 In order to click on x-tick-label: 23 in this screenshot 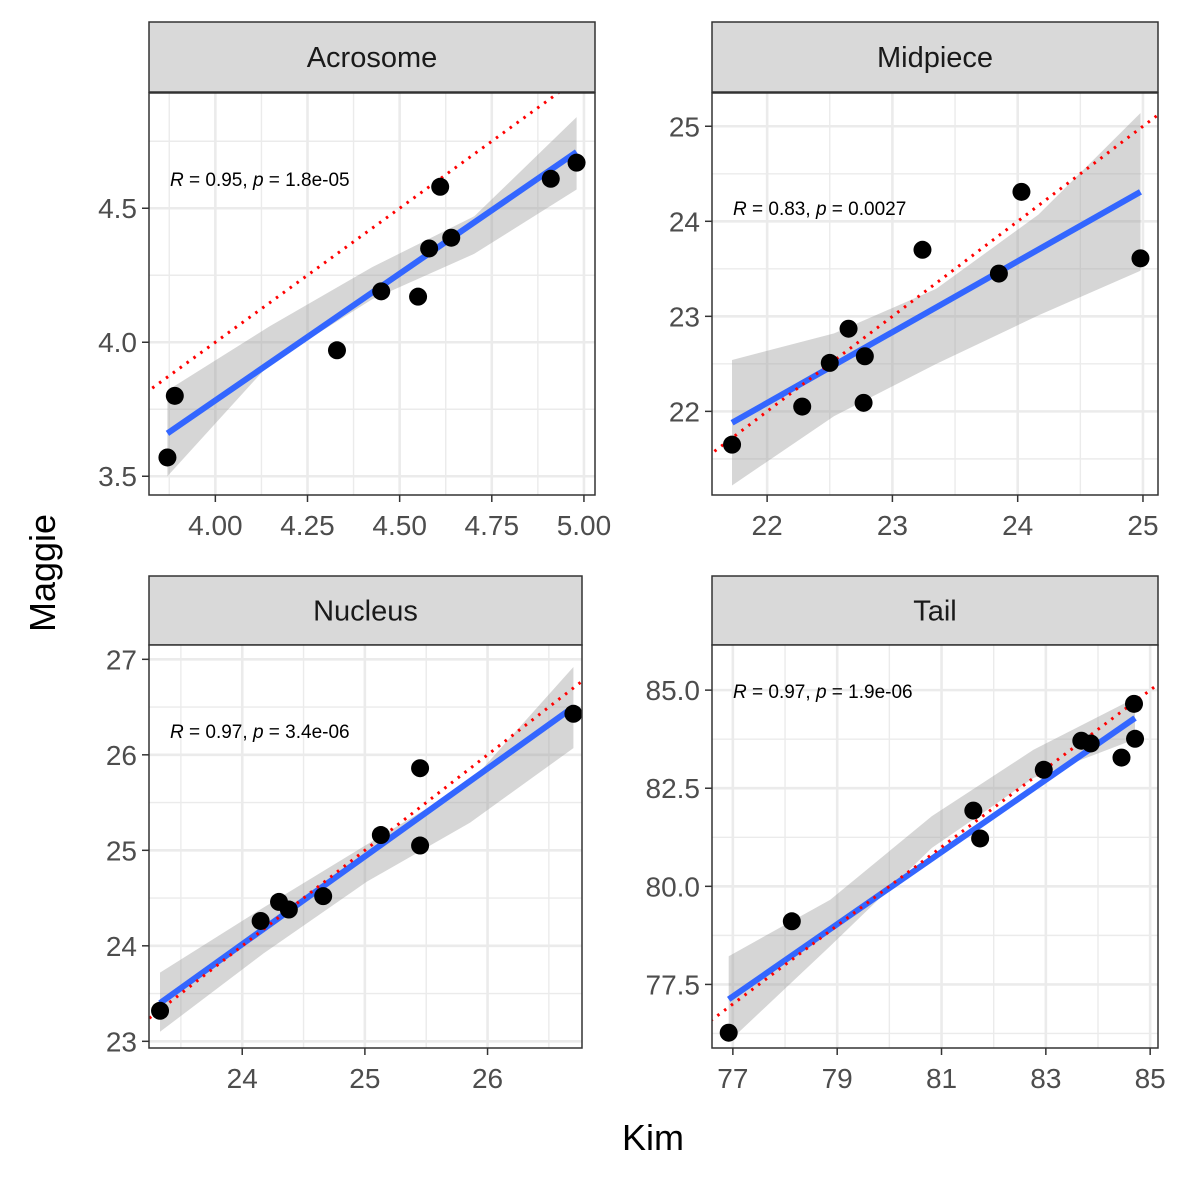, I will do `click(892, 525)`.